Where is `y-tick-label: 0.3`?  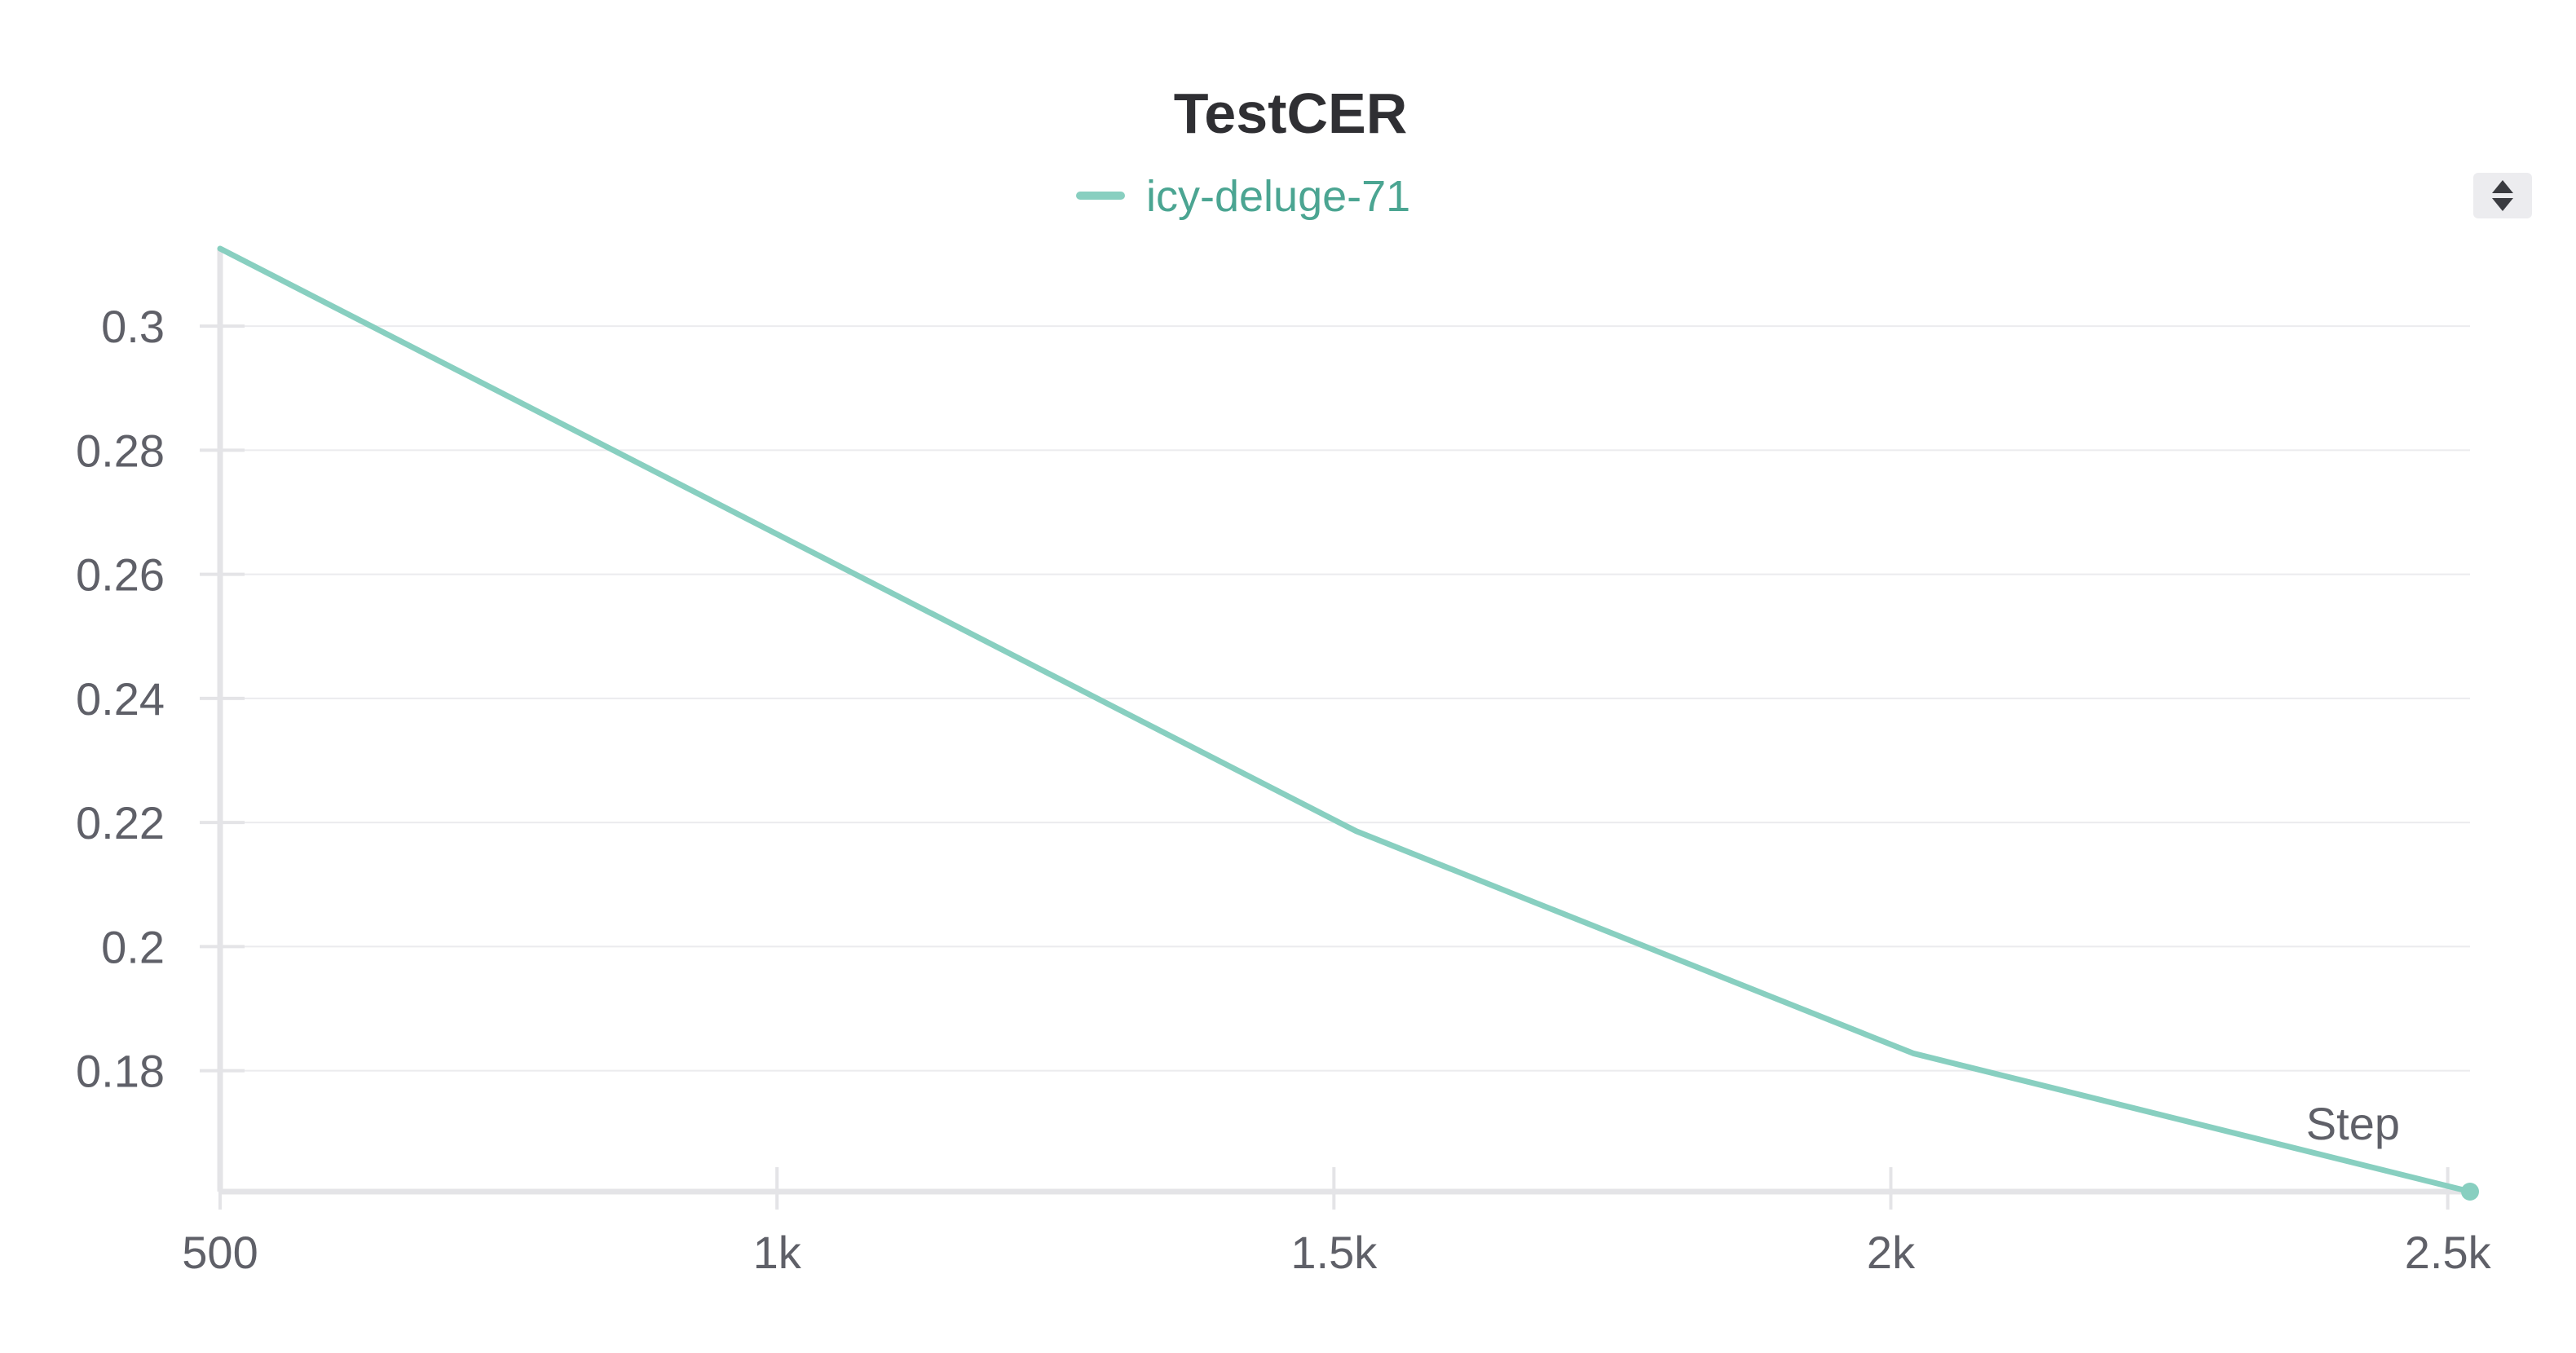
y-tick-label: 0.3 is located at coordinates (133, 326).